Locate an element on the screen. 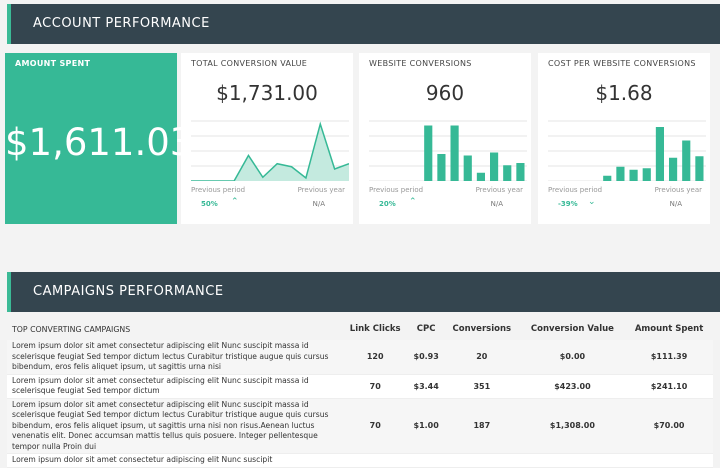  cell: $111.39 is located at coordinates (669, 357).